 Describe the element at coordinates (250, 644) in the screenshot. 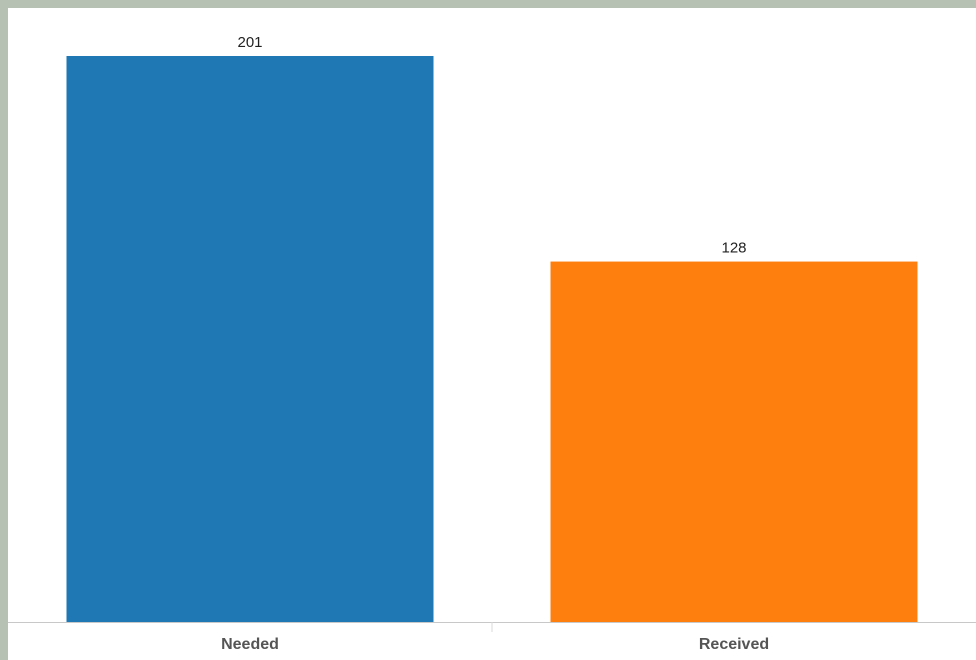

I see `category-label-needed: Needed` at that location.